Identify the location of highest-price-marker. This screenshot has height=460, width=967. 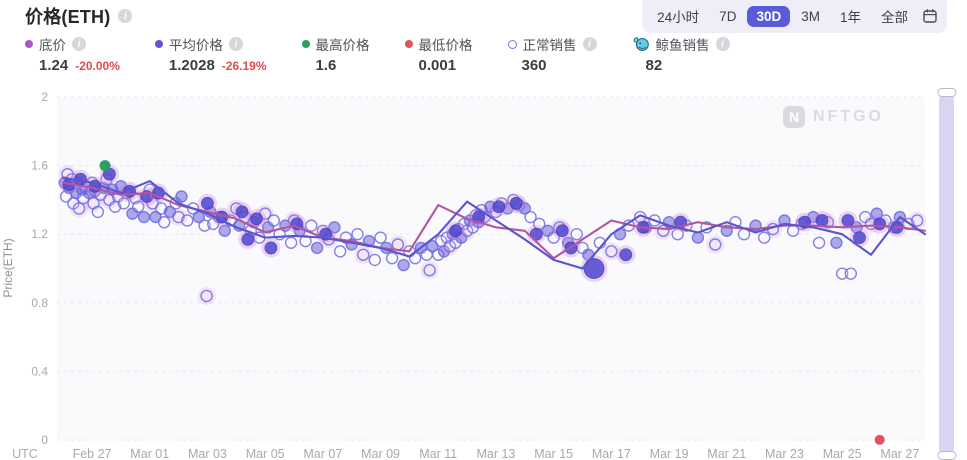
(305, 44).